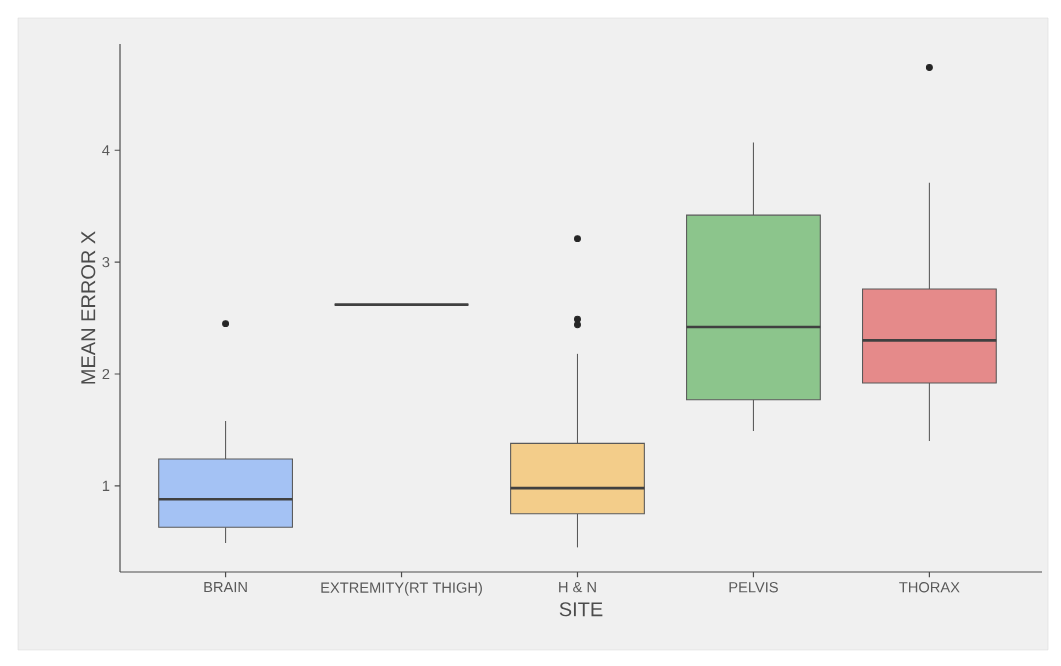 The image size is (1061, 666). I want to click on y-axis-title: MEAN ERROR X, so click(88, 307).